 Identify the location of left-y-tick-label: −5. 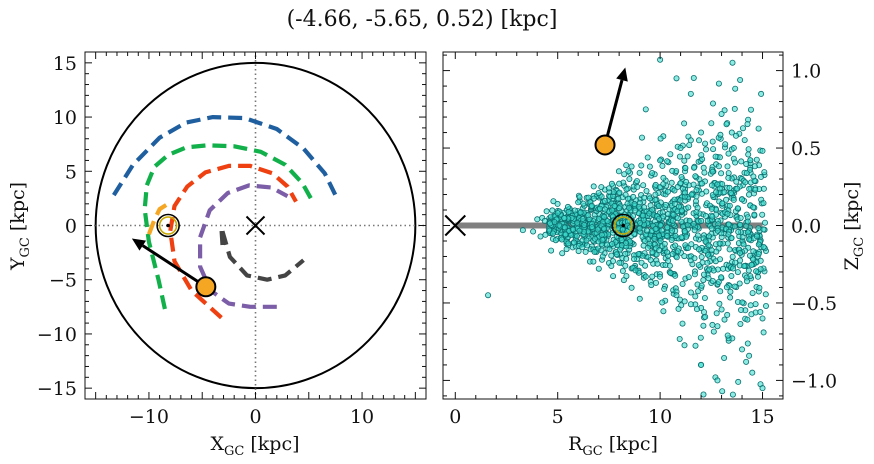
(63, 281).